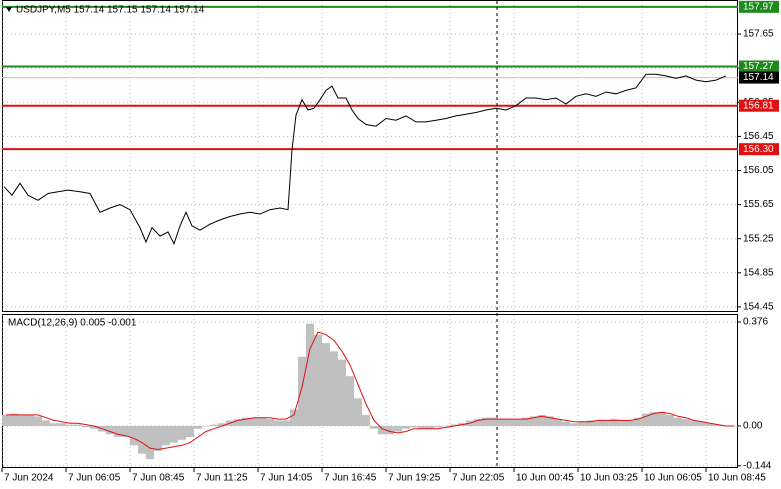  What do you see at coordinates (758, 136) in the screenshot?
I see `y-tick-label: 156.45` at bounding box center [758, 136].